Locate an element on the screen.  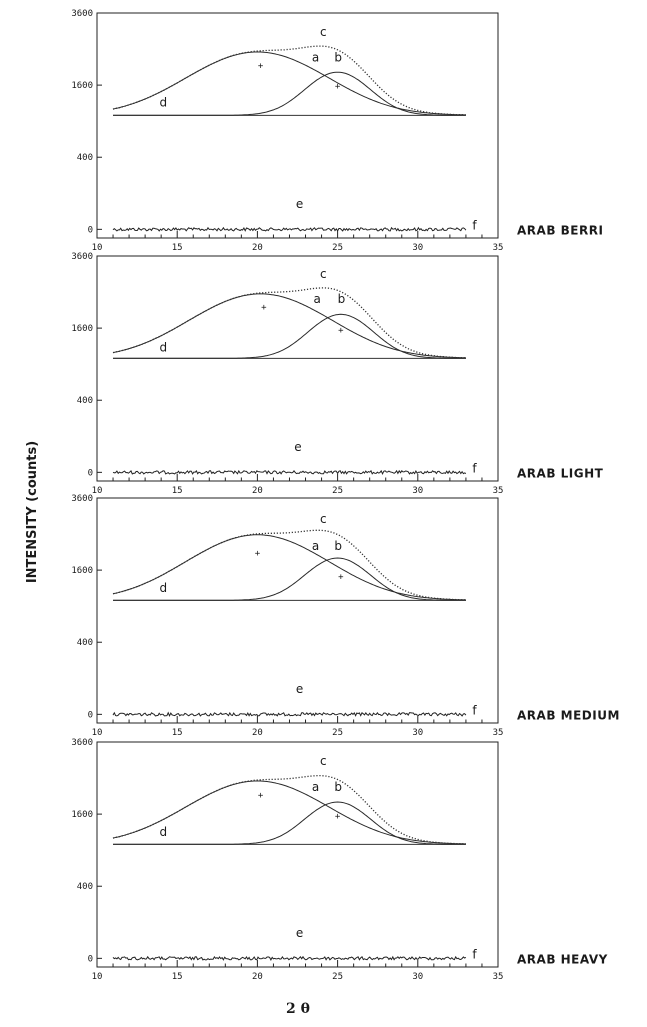
x-axis-title: 2 θ is located at coordinates (298, 1009).